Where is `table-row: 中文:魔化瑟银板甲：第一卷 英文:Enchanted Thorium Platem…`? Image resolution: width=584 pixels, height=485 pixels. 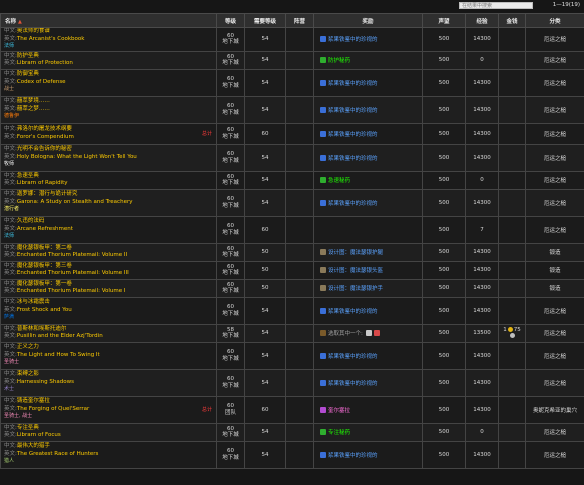
table-row: 中文:魔化瑟银板甲：第一卷 英文:Enchanted Thorium Platem… is located at coordinates (292, 288).